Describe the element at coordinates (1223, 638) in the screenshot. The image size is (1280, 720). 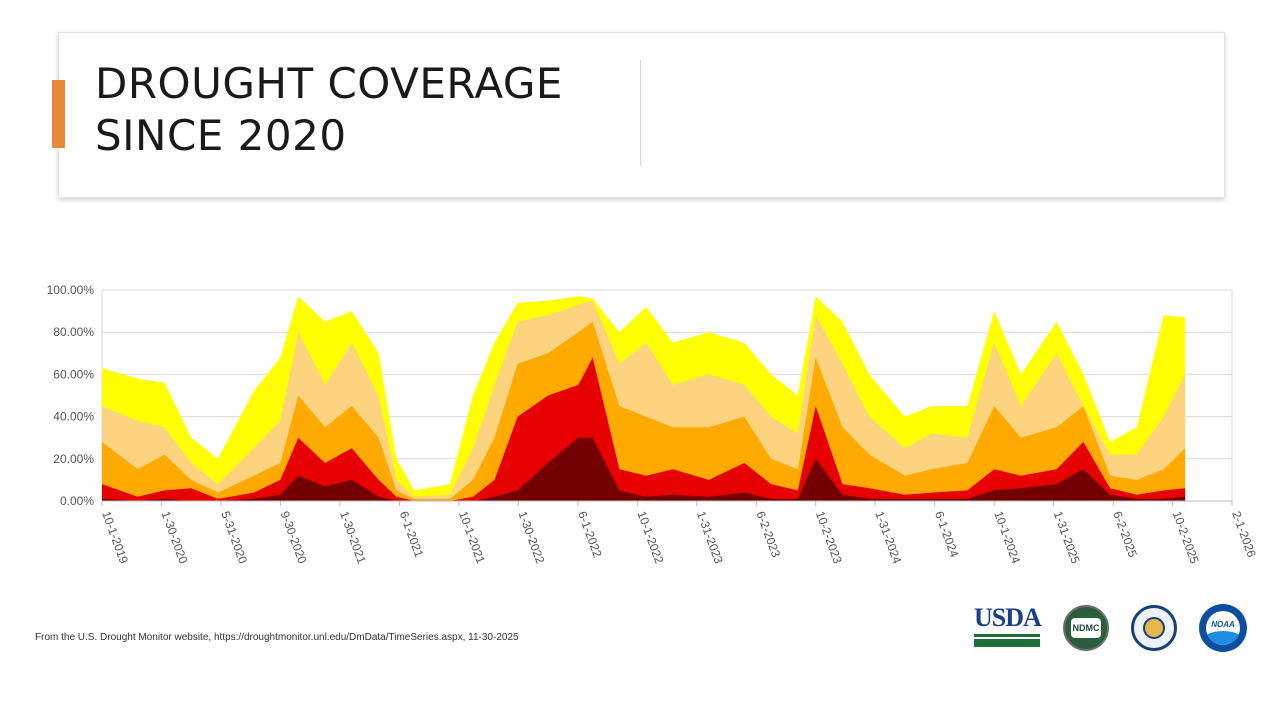
I see `noaa-logo-wave` at that location.